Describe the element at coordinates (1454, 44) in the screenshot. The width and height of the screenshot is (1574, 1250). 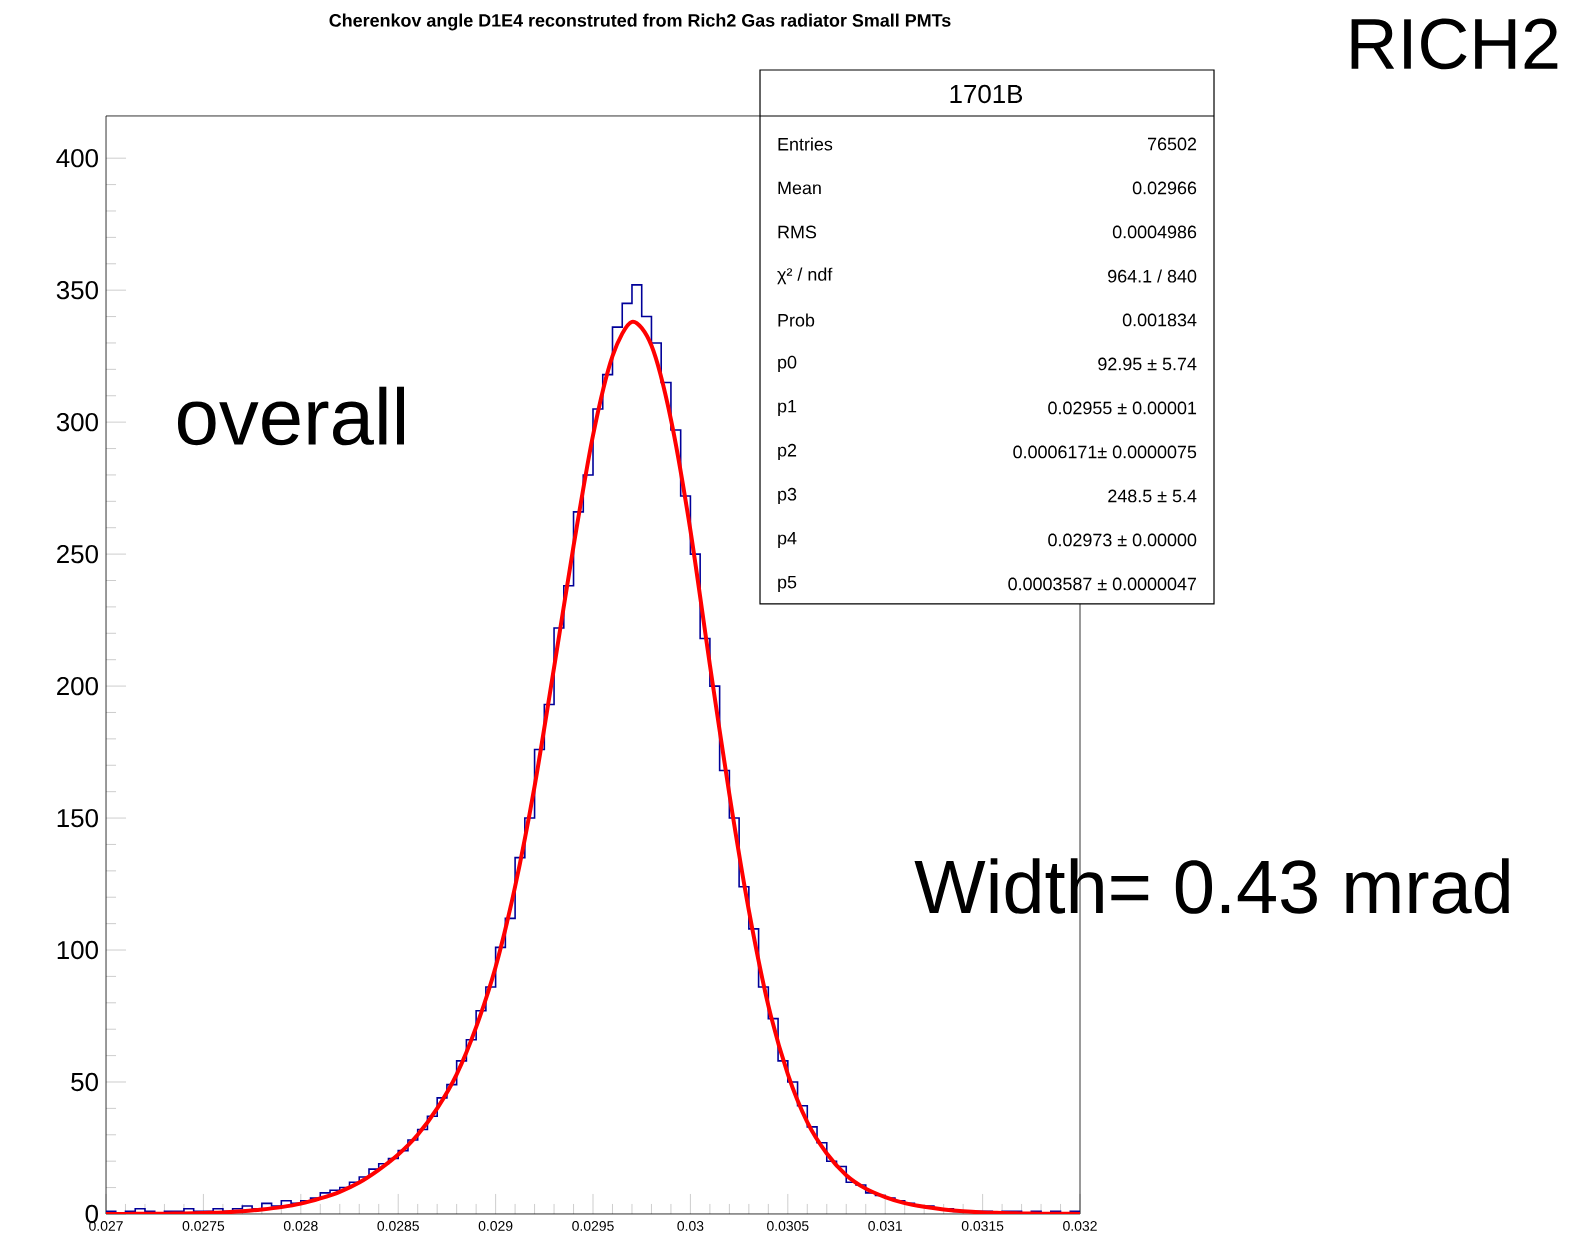
I see `text: RICH2` at that location.